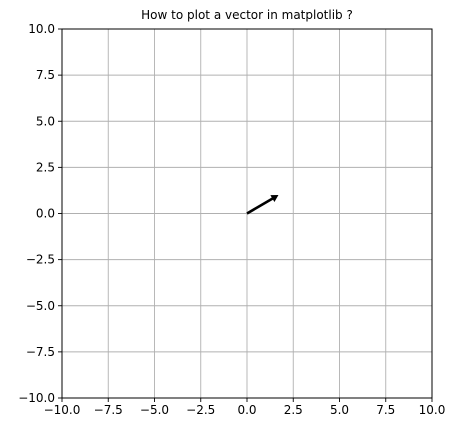 This screenshot has width=457, height=432. Describe the element at coordinates (45, 214) in the screenshot. I see `y-tick-label: 0.0` at that location.